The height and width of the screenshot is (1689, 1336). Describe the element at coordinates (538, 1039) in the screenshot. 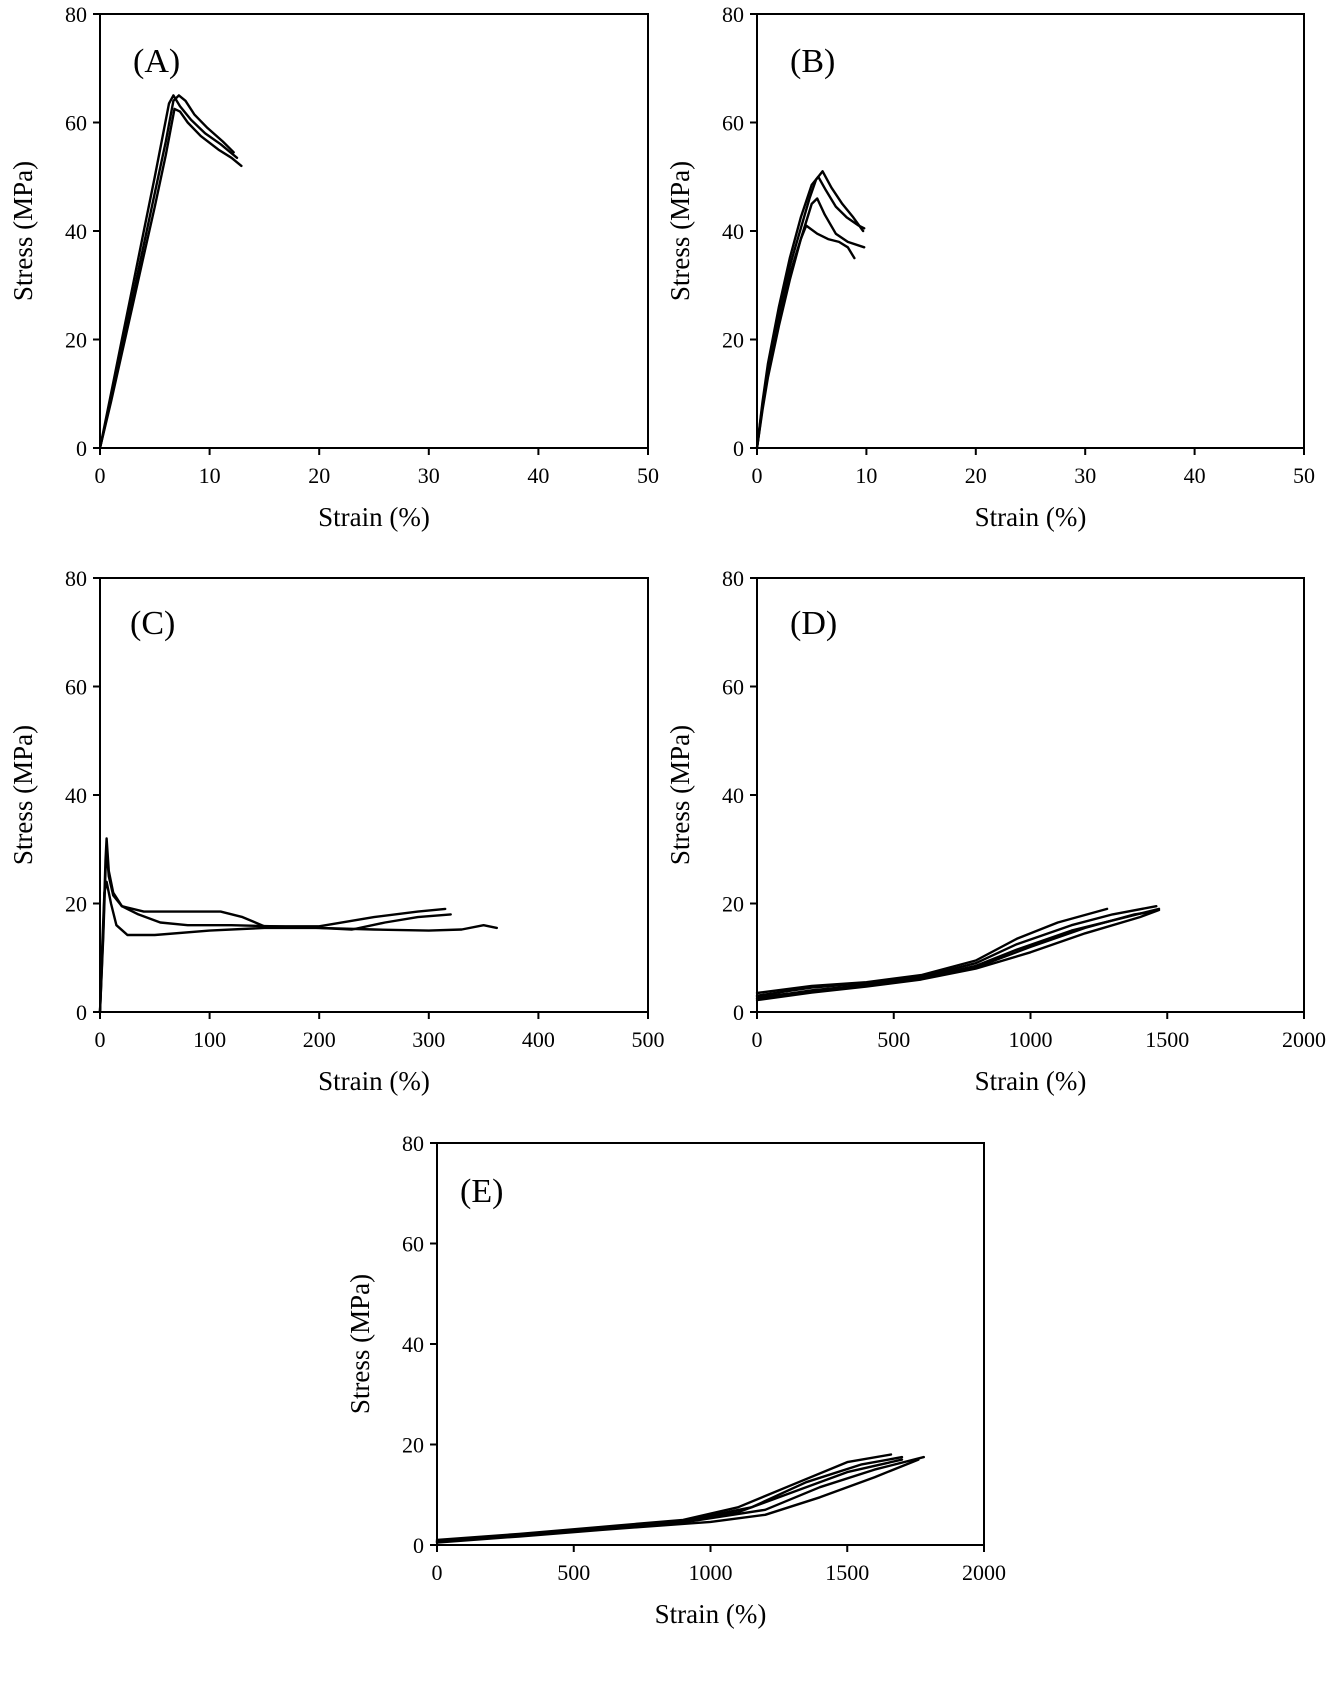

I see `x-tick-label: 400` at that location.